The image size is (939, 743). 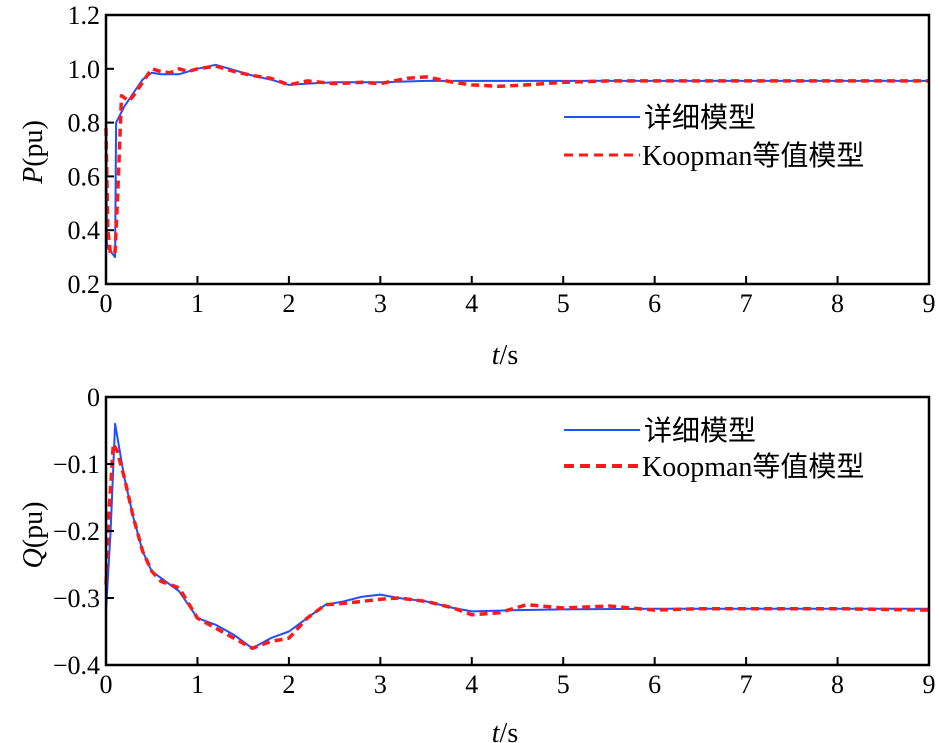 I want to click on p-x-ticks: 0 1 2 3 4 5 6 7 8 9, so click(x=518, y=297).